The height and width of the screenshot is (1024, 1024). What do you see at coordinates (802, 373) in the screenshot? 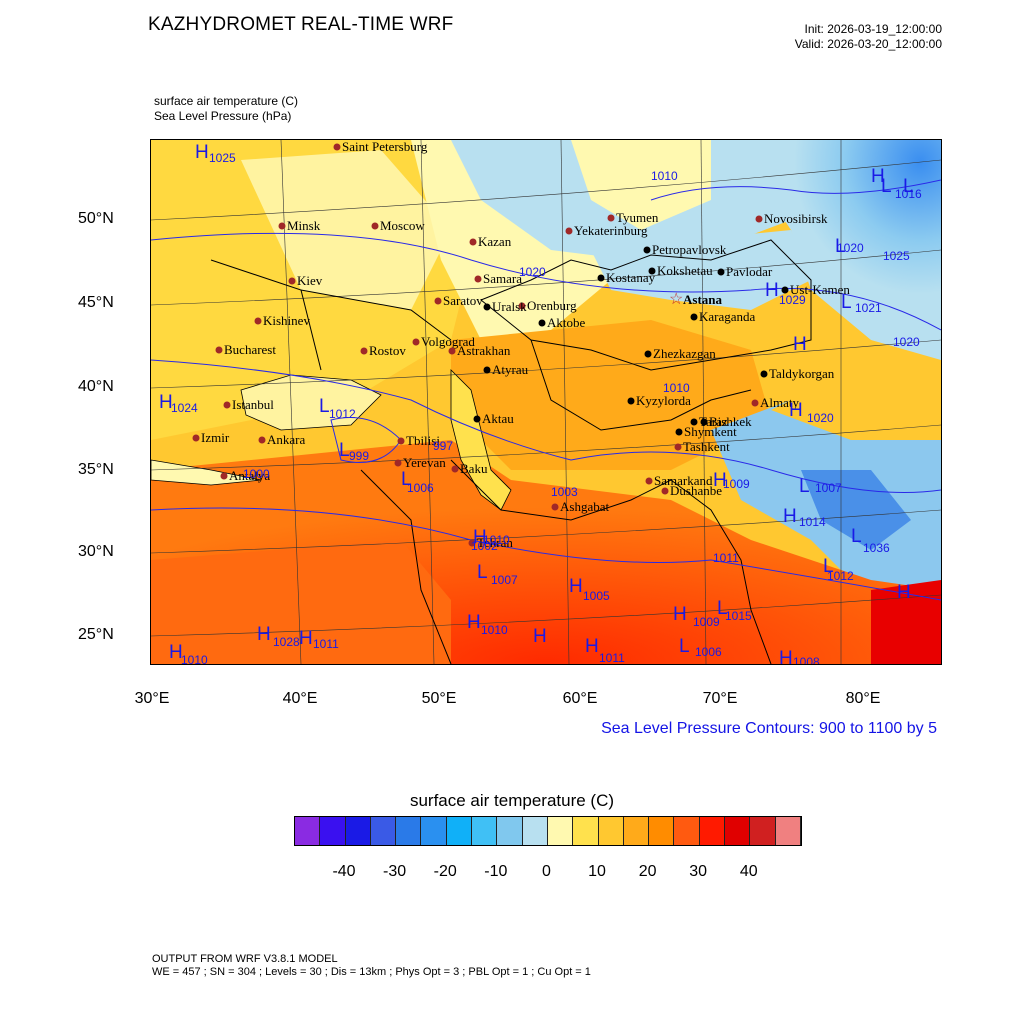
I see `city-label: Taldykorgan` at bounding box center [802, 373].